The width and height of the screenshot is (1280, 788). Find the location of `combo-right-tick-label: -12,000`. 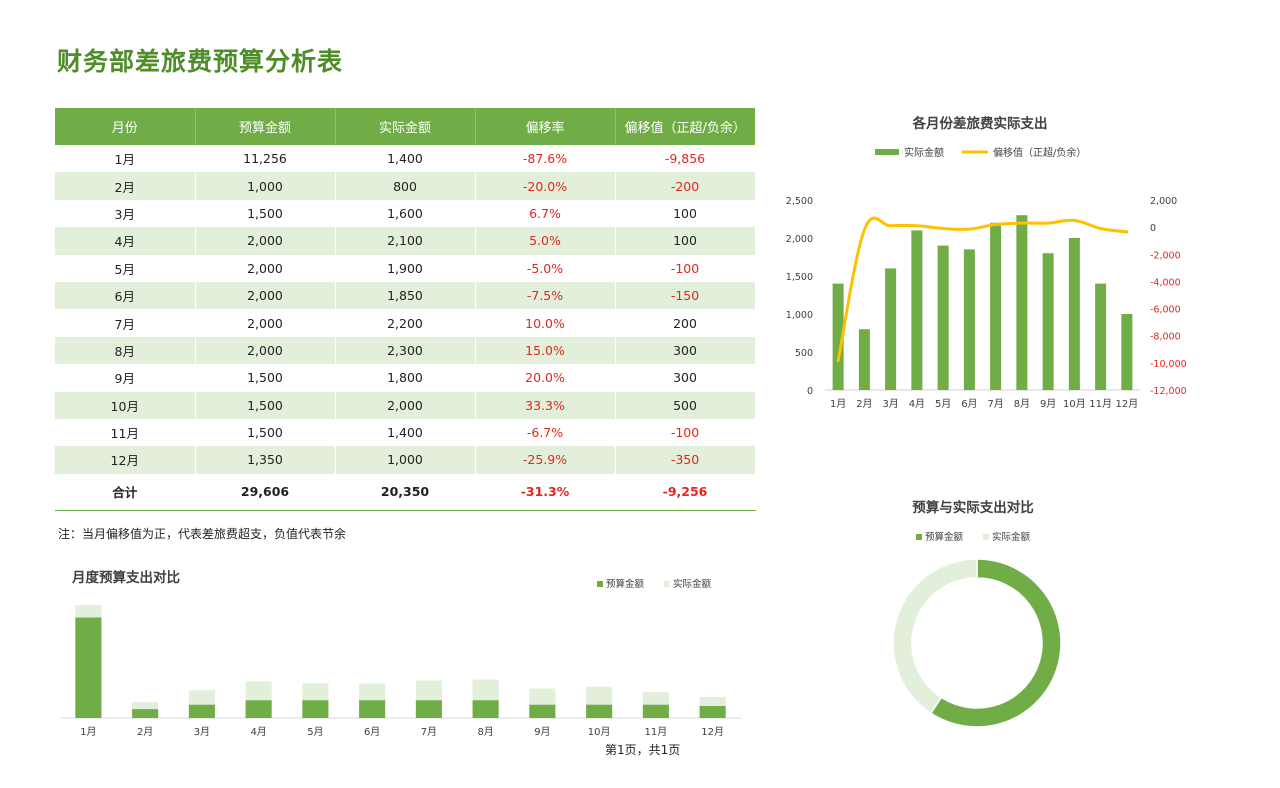

combo-right-tick-label: -12,000 is located at coordinates (1168, 391).